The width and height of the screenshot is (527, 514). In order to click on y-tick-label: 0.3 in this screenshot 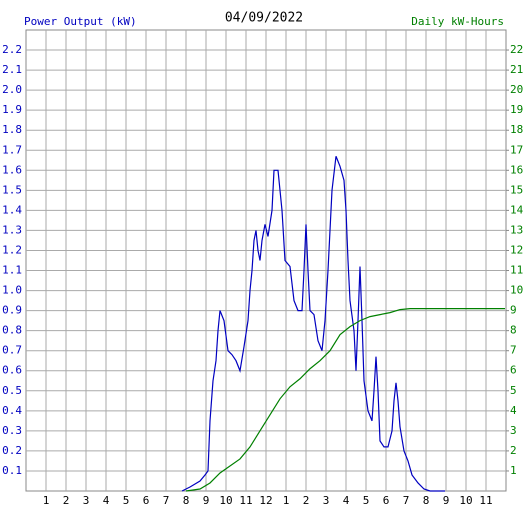, I will do `click(12, 430)`.